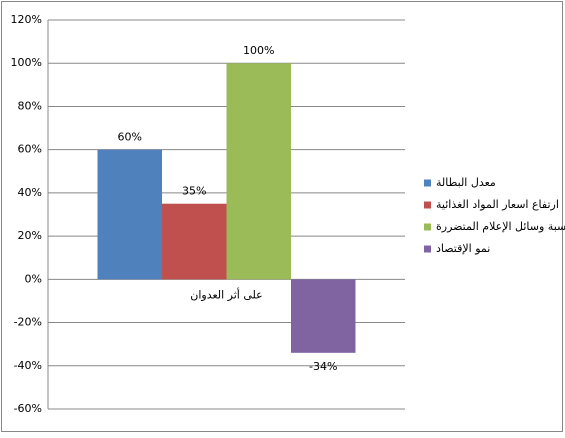 This screenshot has height=438, width=565. What do you see at coordinates (463, 248) in the screenshot?
I see `legend-label: نمو الإقتصاد` at bounding box center [463, 248].